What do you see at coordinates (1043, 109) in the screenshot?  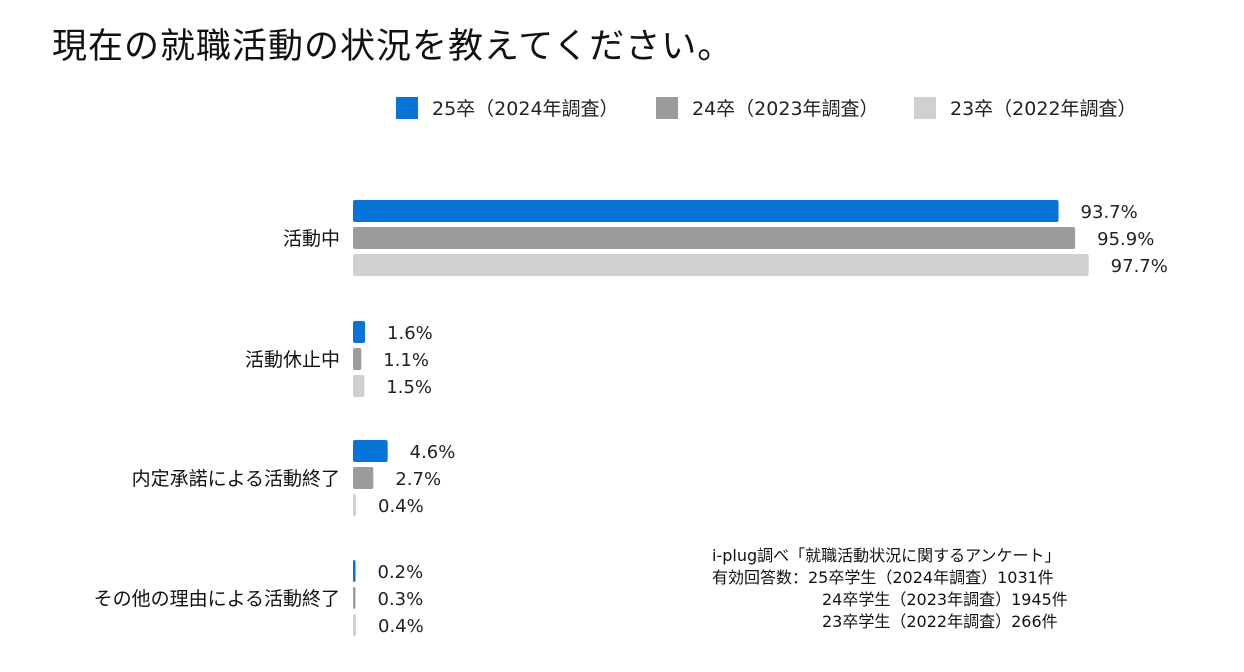 I see `legend-label-23: 23卒（2022年調査）` at bounding box center [1043, 109].